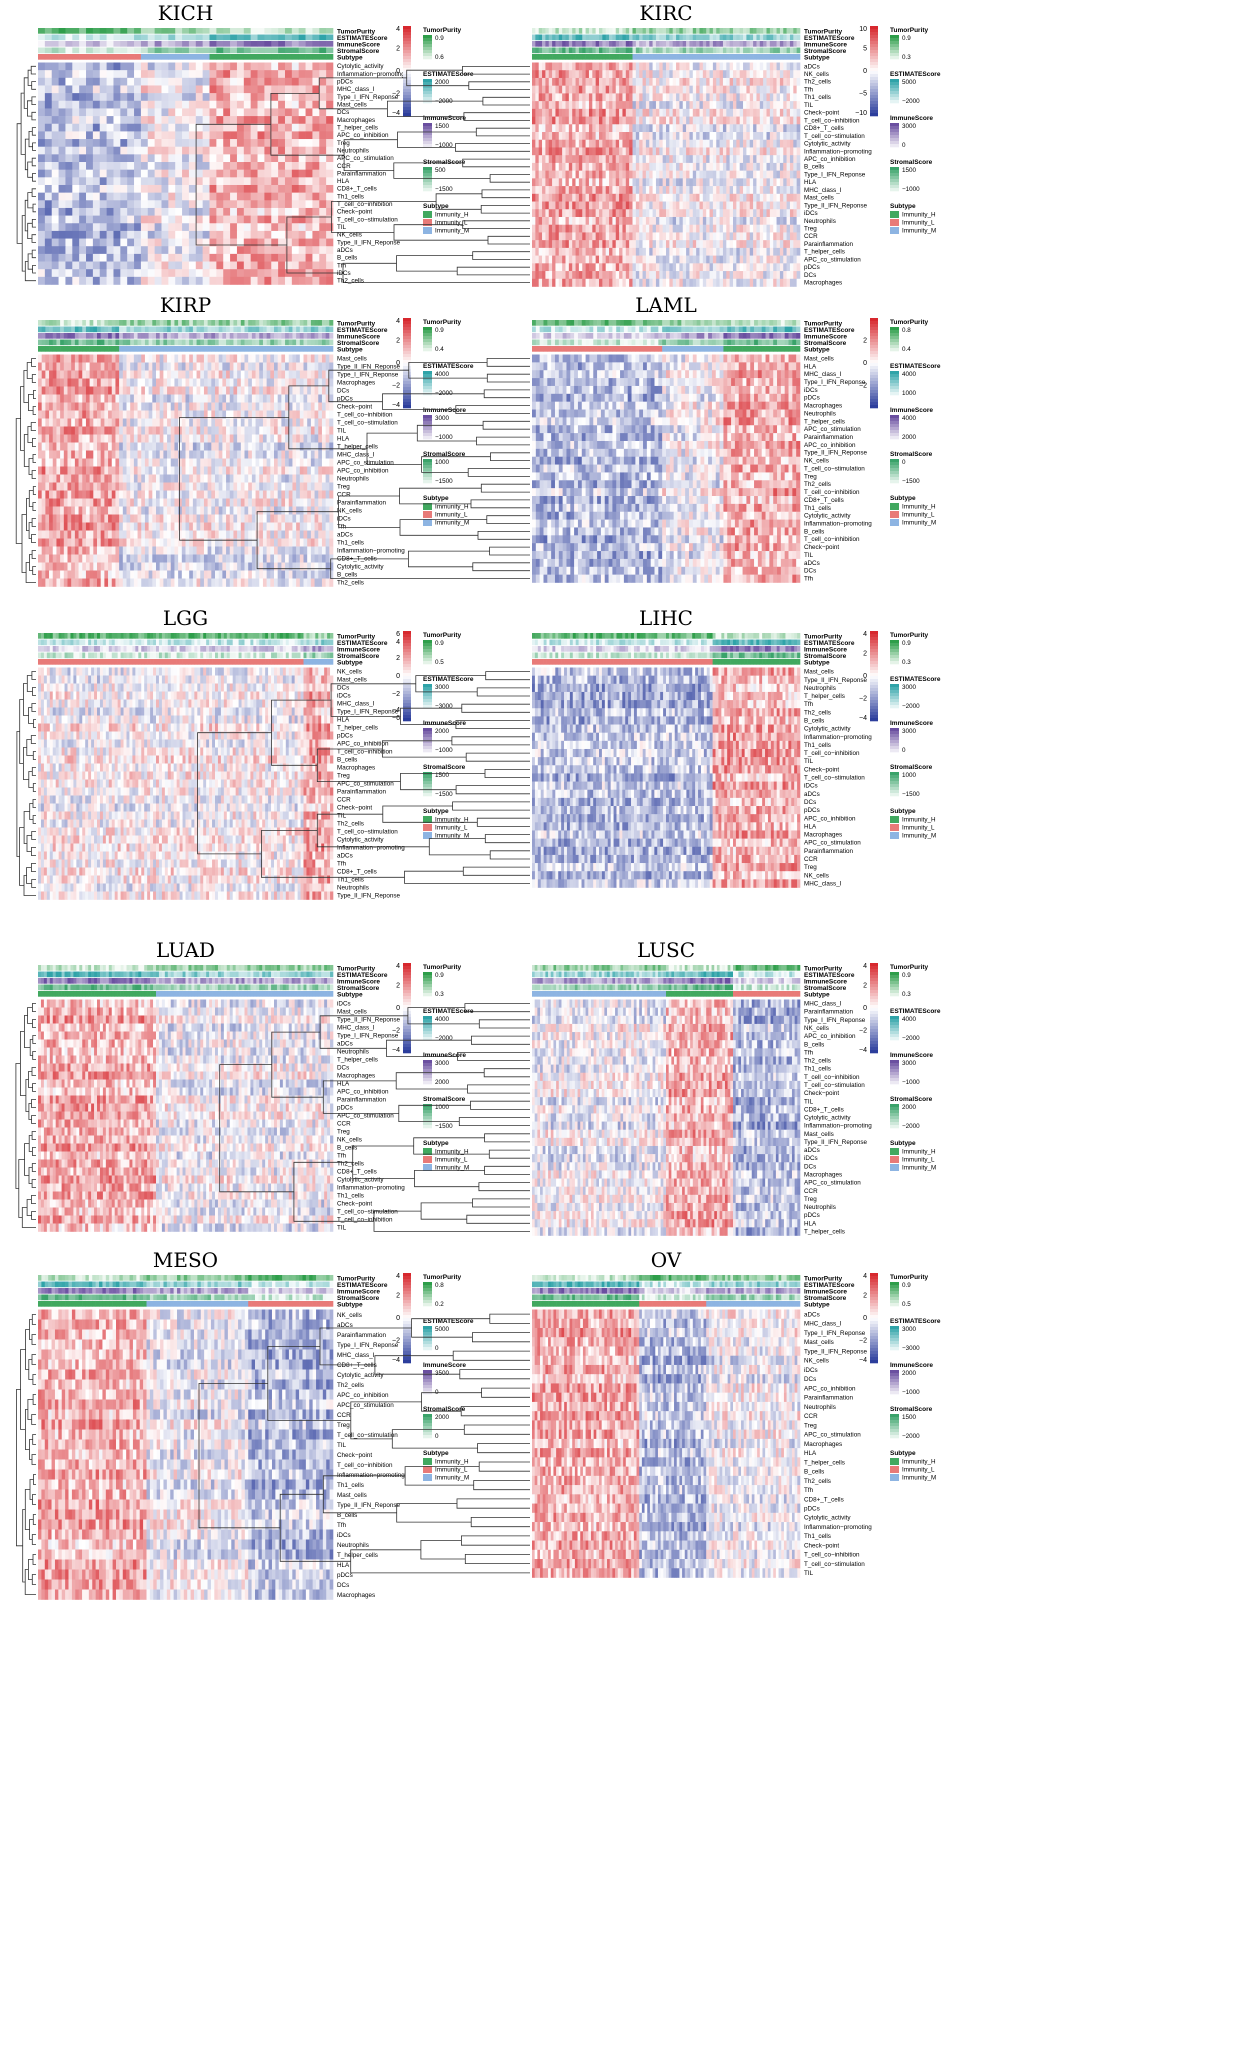  What do you see at coordinates (358, 343) in the screenshot?
I see `annotation-label-stromalscore: StromalScore` at bounding box center [358, 343].